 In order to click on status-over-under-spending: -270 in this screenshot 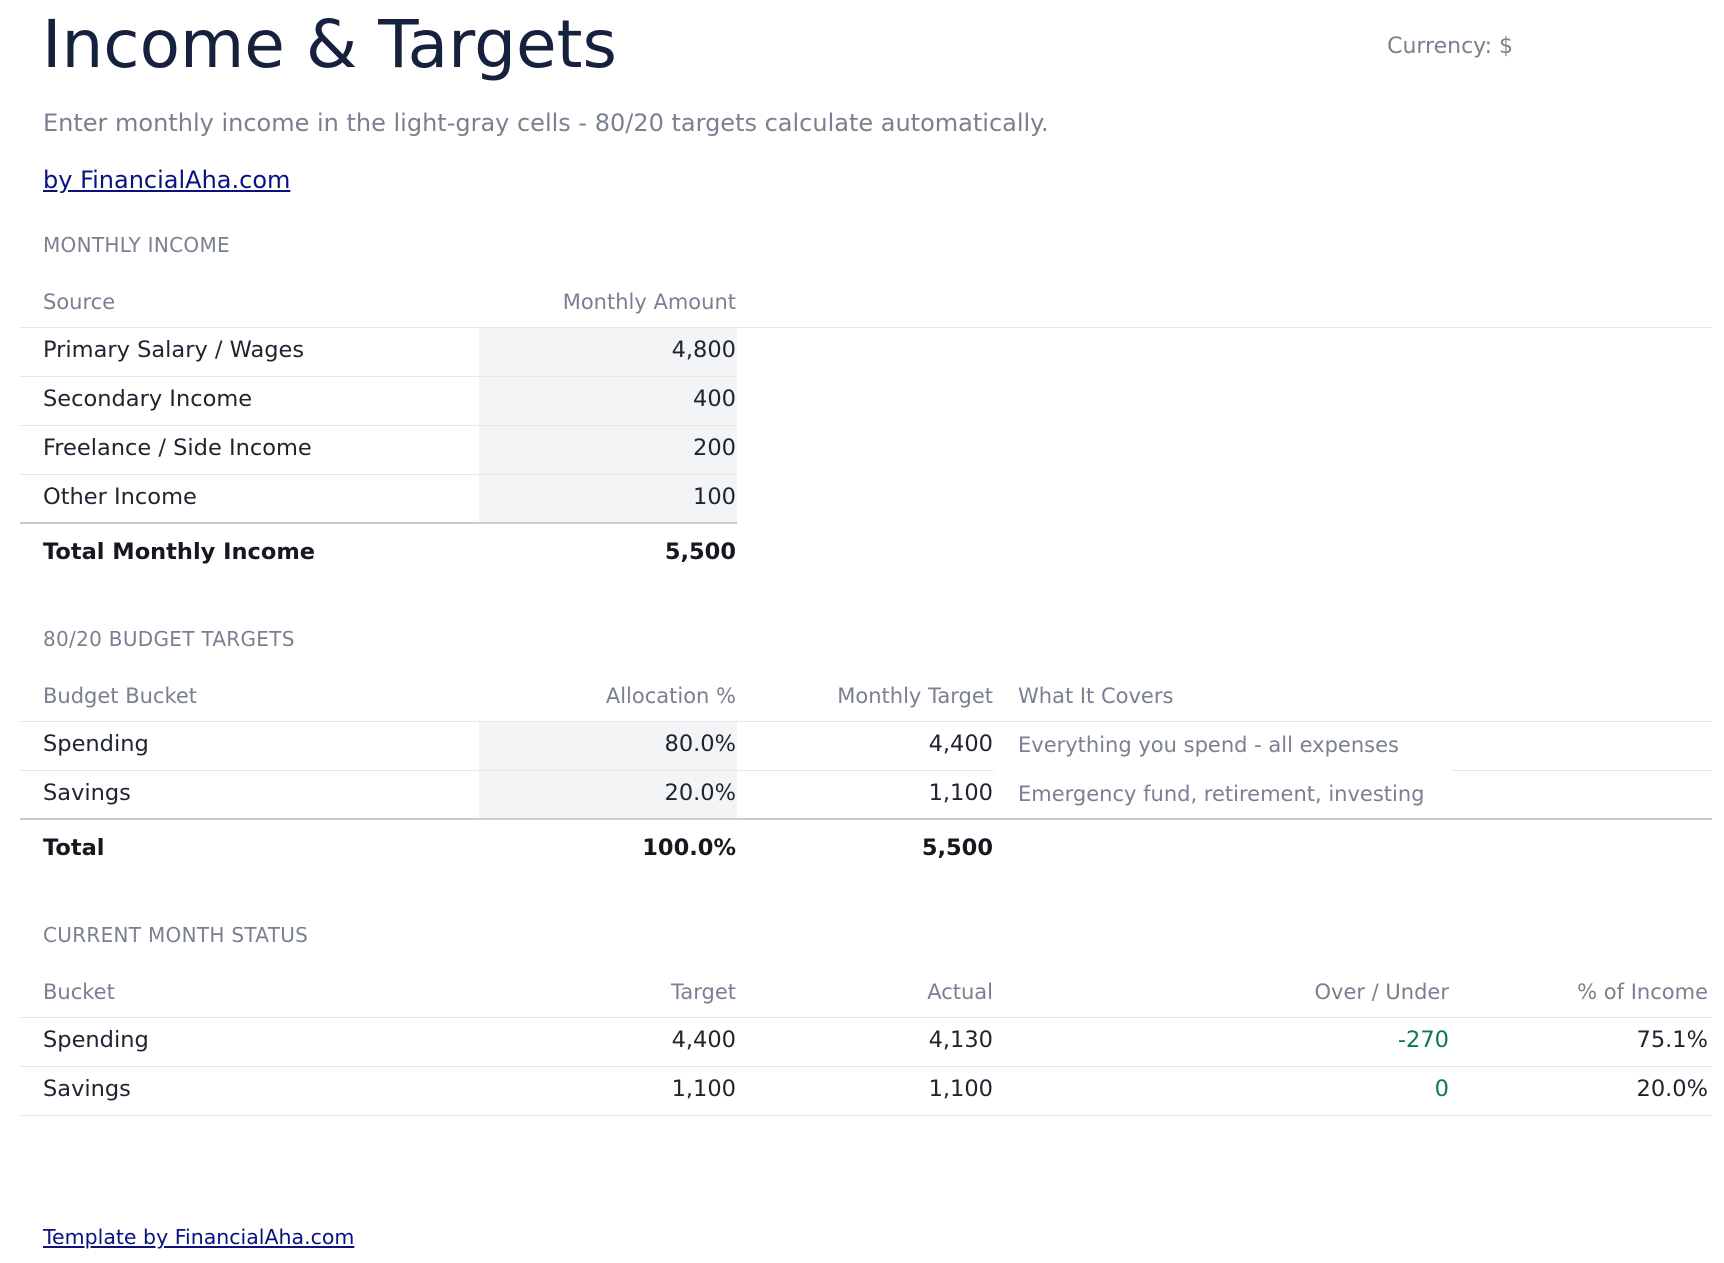, I will do `click(1423, 1040)`.